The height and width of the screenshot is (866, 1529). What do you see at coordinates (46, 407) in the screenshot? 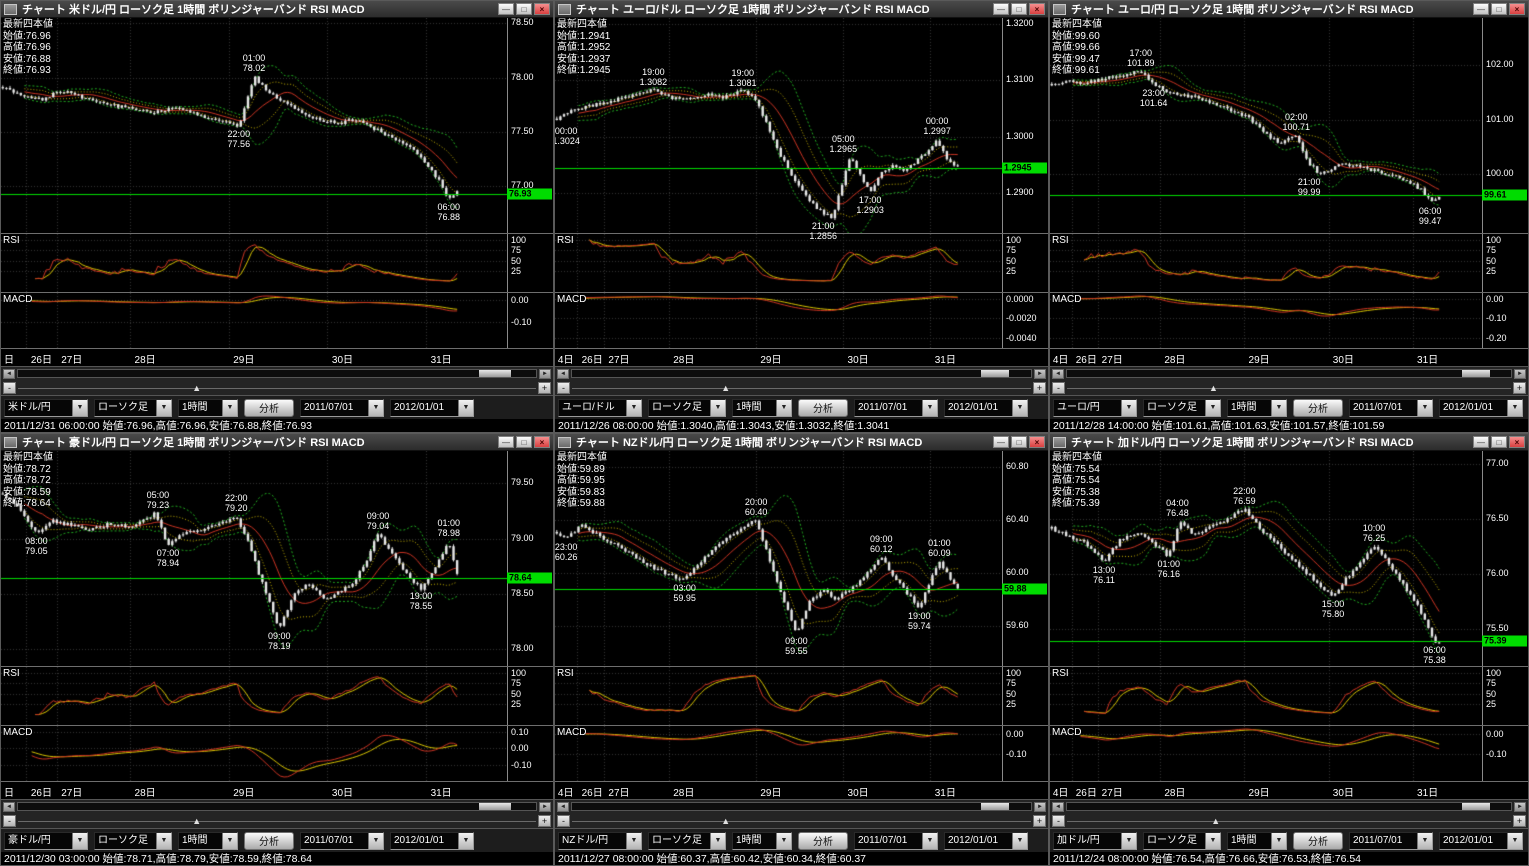
I see `pair-select: 米ドル/円 ▼` at bounding box center [46, 407].